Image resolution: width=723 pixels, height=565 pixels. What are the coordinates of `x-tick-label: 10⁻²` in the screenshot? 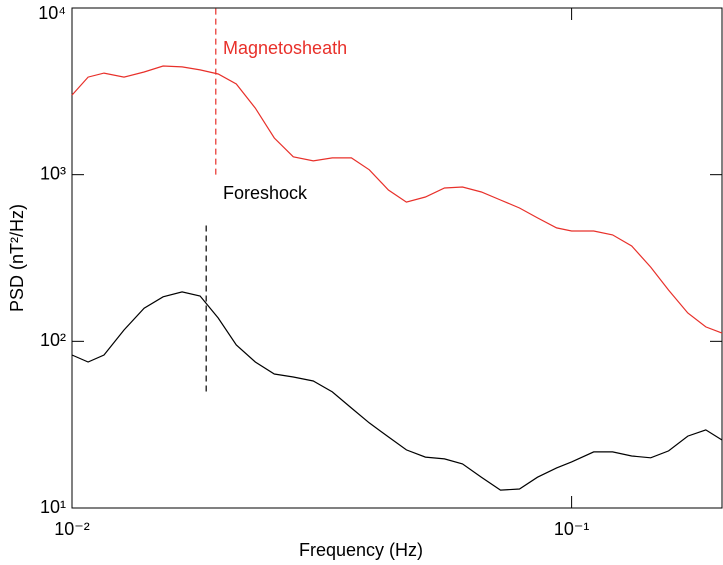 It's located at (72, 529).